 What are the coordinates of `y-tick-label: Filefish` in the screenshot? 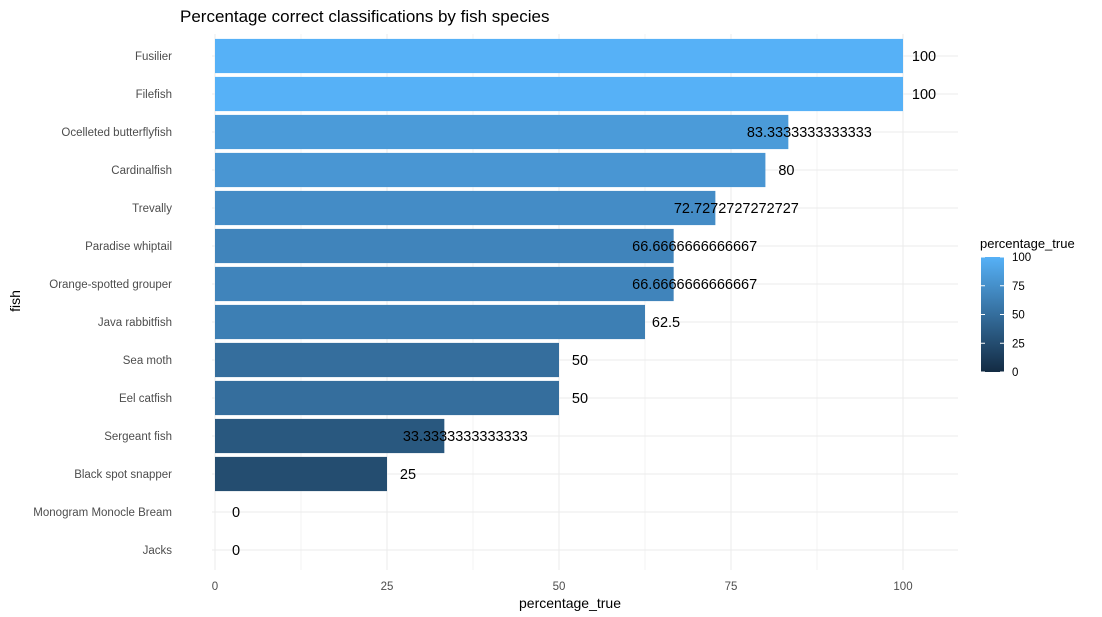 It's located at (154, 95).